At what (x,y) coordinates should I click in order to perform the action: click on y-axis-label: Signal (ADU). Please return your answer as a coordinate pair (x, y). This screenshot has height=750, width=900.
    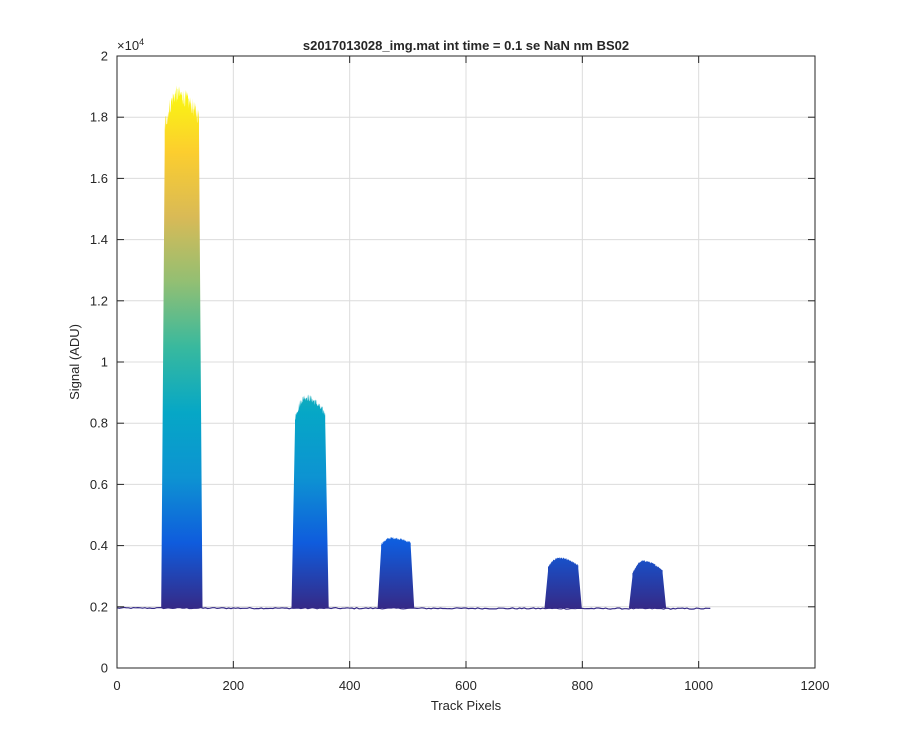
    Looking at the image, I should click on (74, 362).